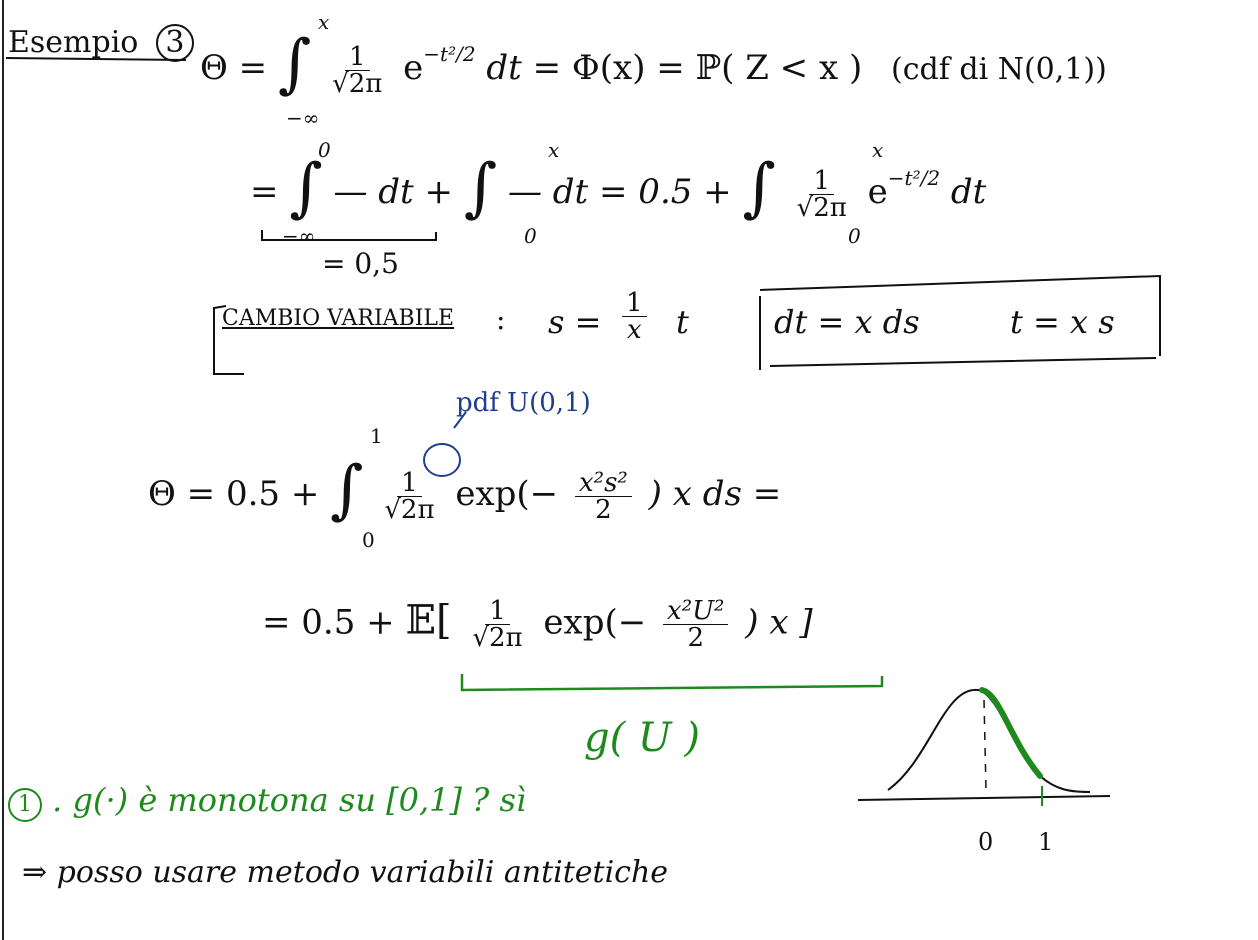  I want to click on box-dt-eq: dt = x ds, so click(847, 322).